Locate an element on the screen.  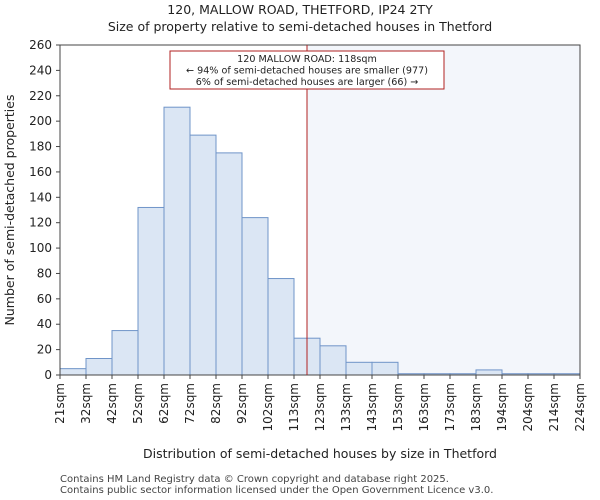
bar-92sqm is located at coordinates (255, 296).